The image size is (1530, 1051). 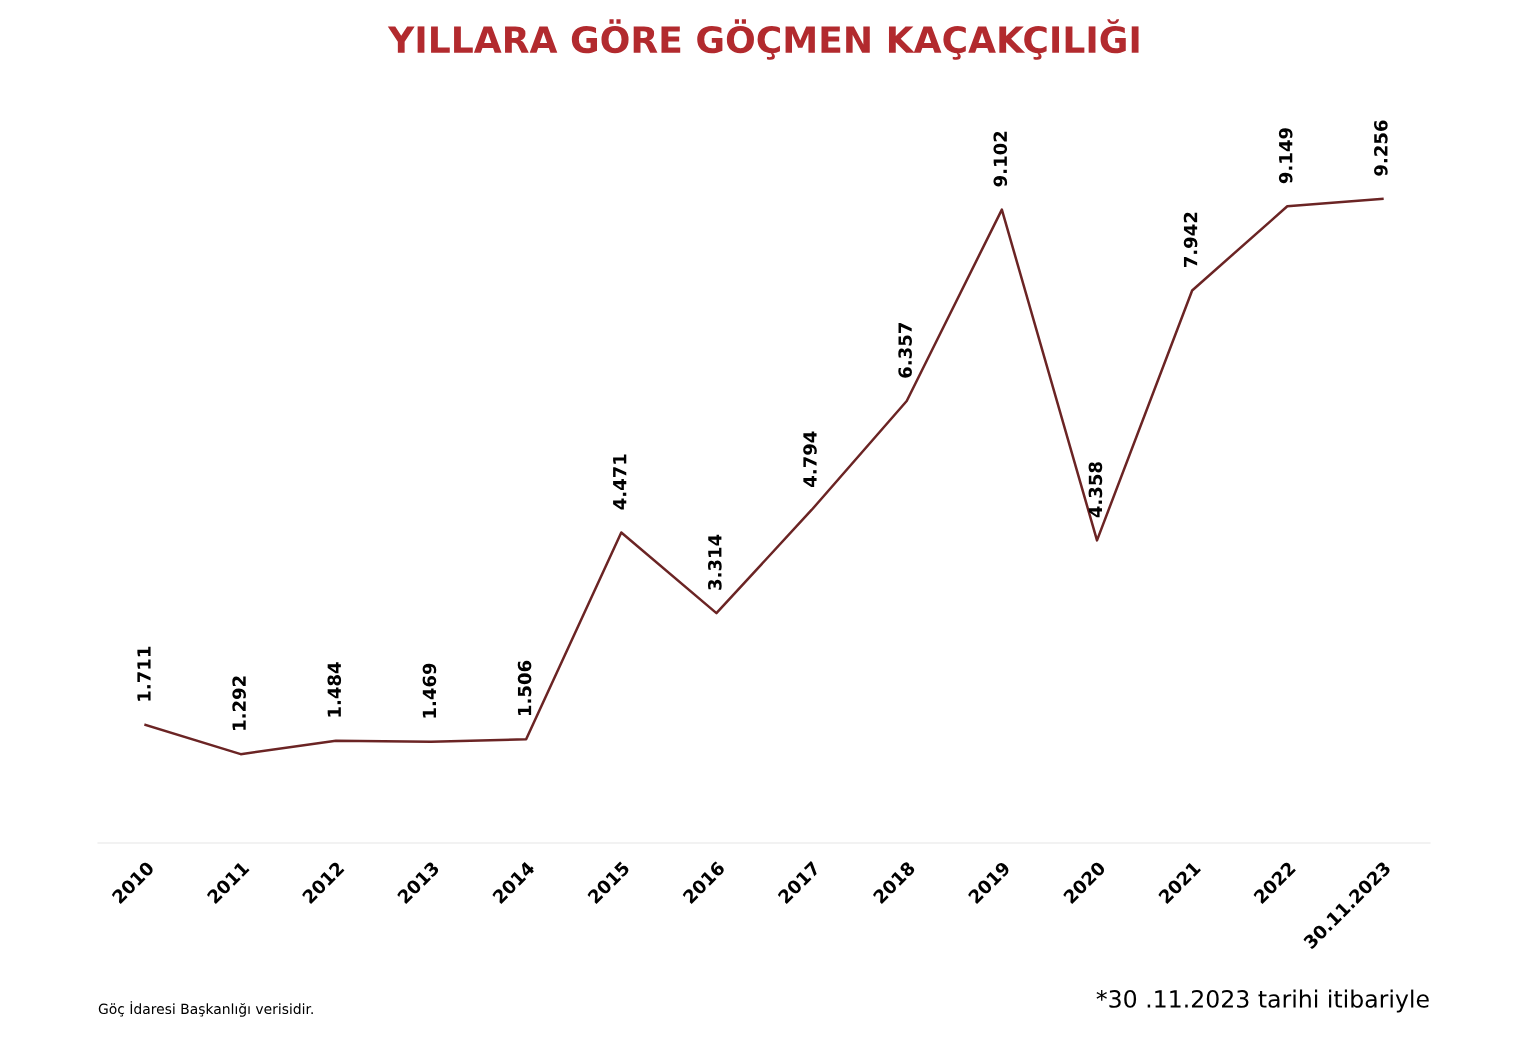 I want to click on data-label: 1.506, so click(x=524, y=687).